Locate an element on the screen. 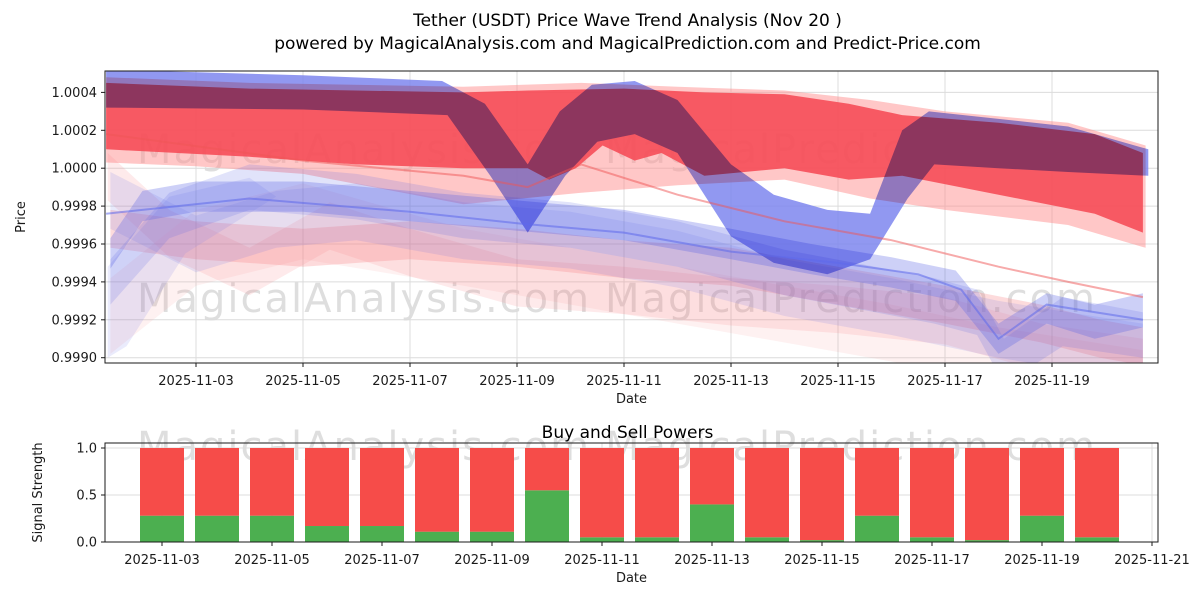 Image resolution: width=1200 pixels, height=600 pixels. signal-chart-title: Buy and Sell Powers is located at coordinates (627, 433).